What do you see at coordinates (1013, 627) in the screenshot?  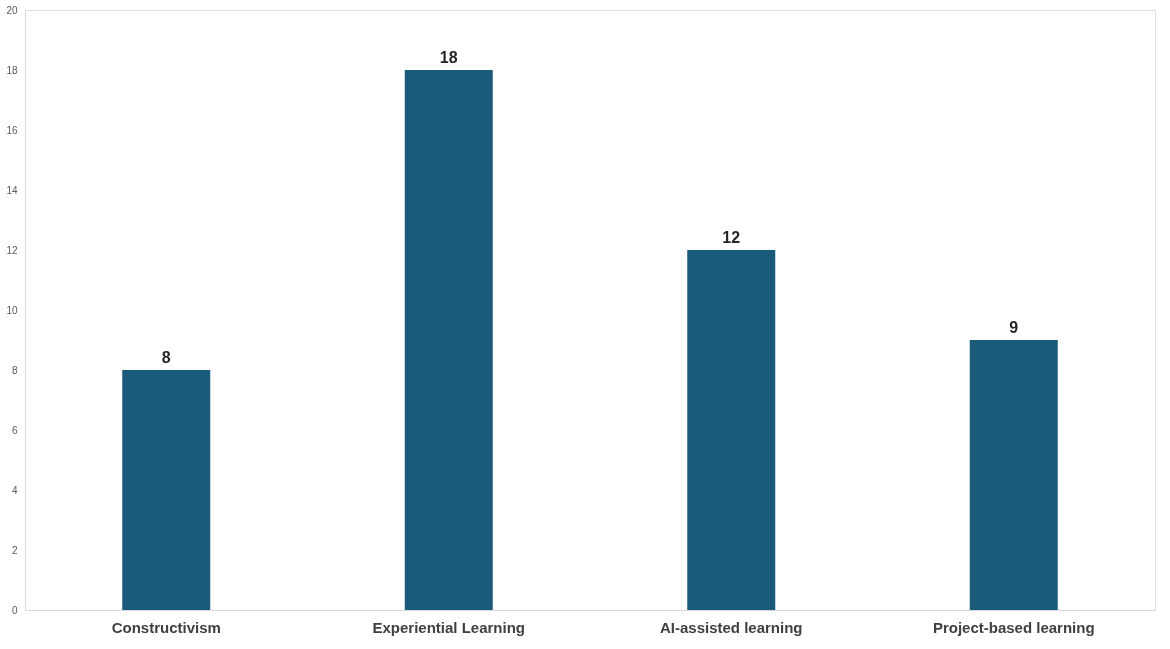 I see `x-tick-label: Project-based learning` at bounding box center [1013, 627].